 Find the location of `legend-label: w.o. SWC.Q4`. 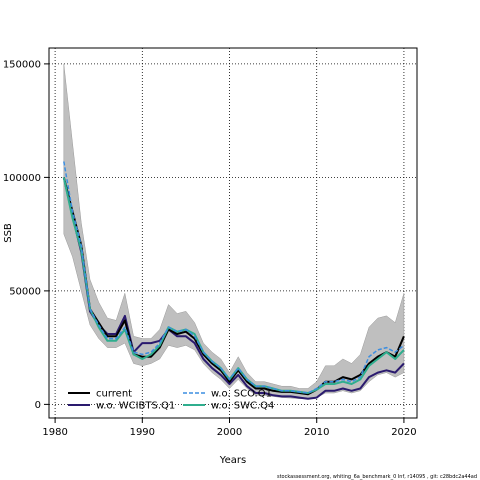

legend-label: w.o. SWC.Q4 is located at coordinates (242, 406).